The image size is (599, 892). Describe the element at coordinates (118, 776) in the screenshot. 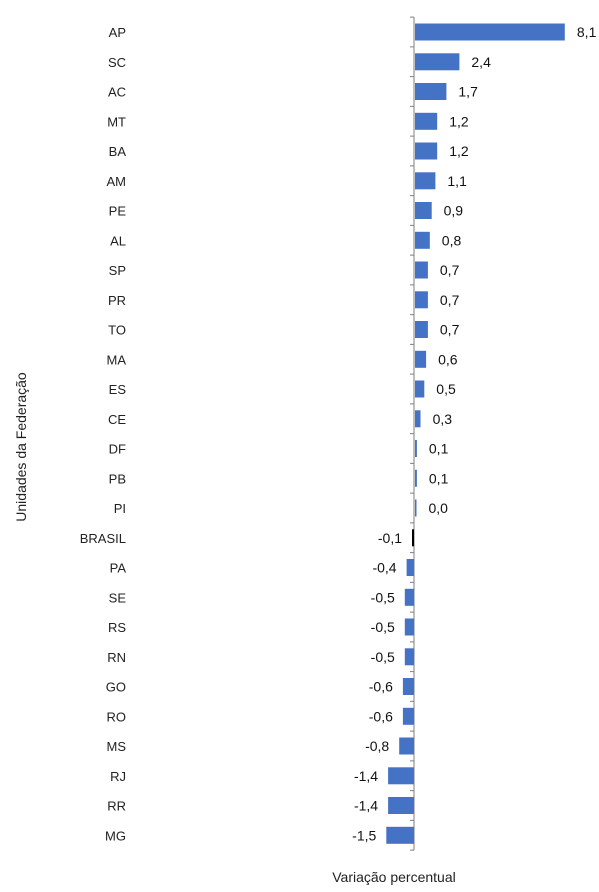

I see `category-label: RJ` at that location.